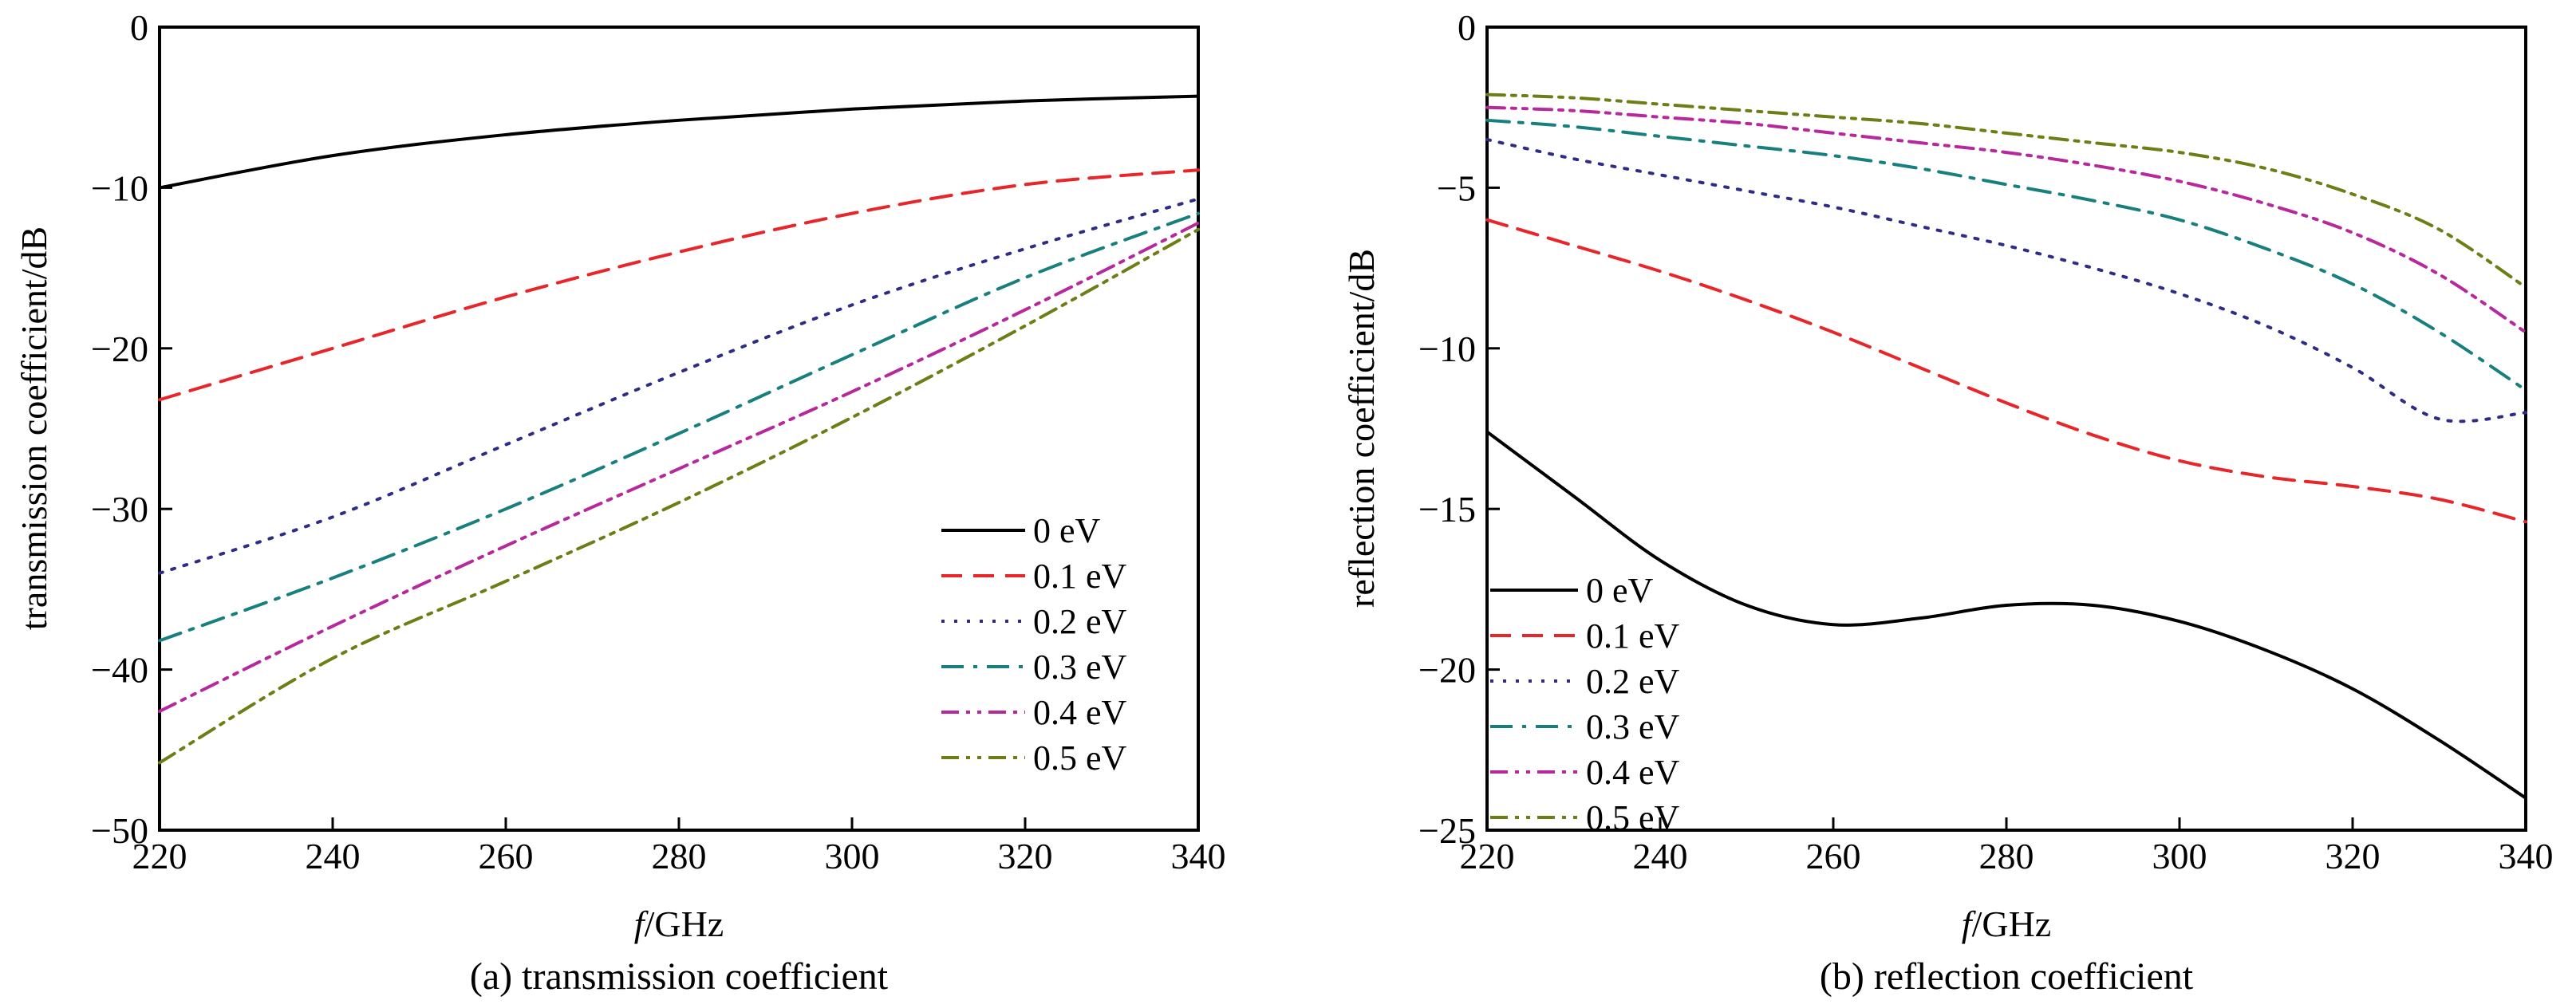 The height and width of the screenshot is (1008, 2576). Describe the element at coordinates (1080, 576) in the screenshot. I see `transmission-legend-label: 0.1 eV` at that location.